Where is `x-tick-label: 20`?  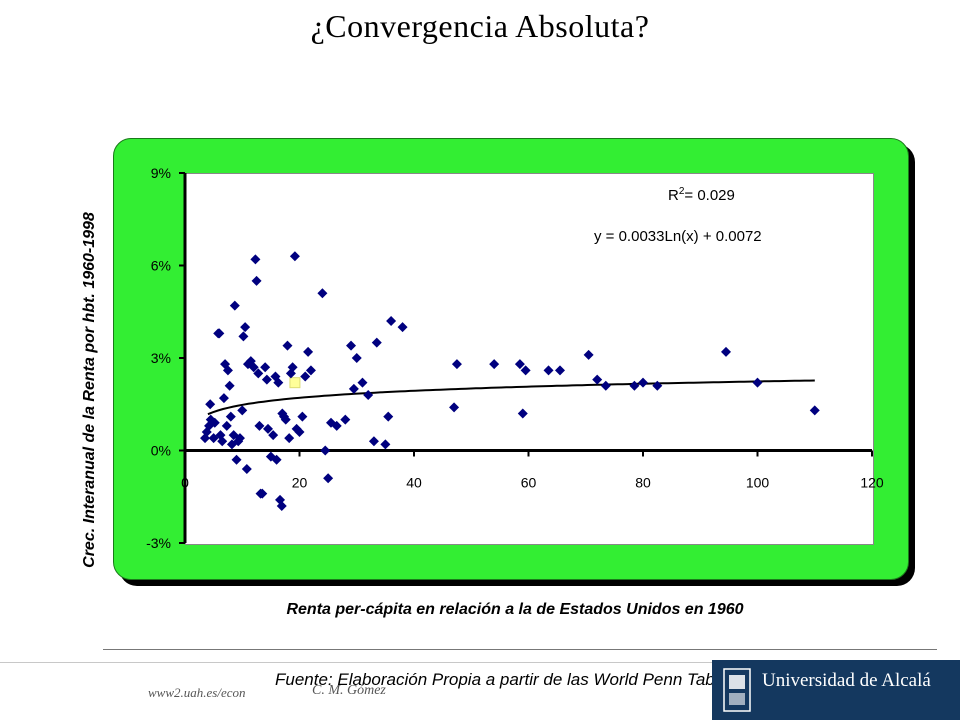
x-tick-label: 20 is located at coordinates (300, 483).